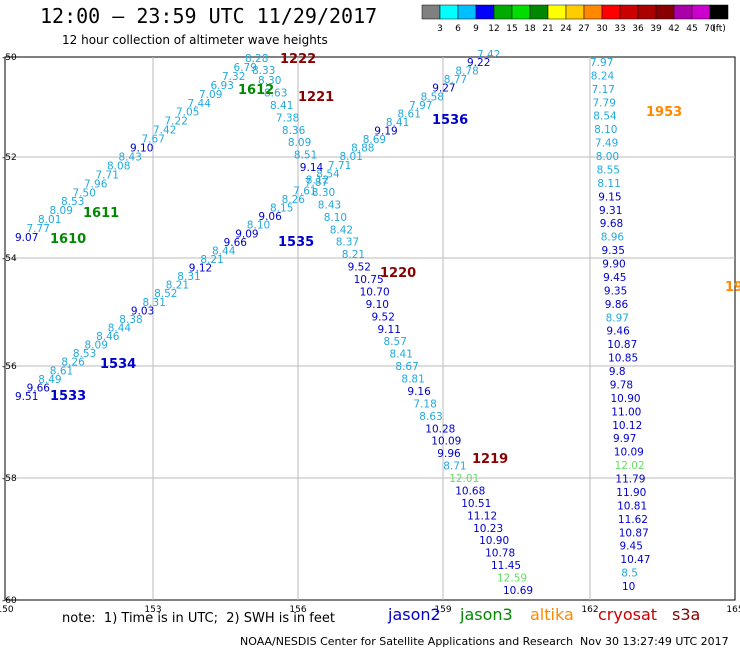  I want to click on track-value: 8.36, so click(294, 131).